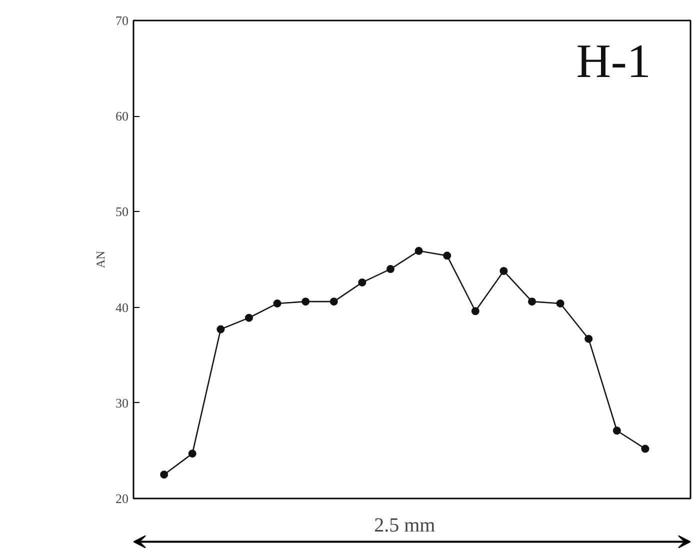 This screenshot has height=550, width=699. What do you see at coordinates (613, 61) in the screenshot?
I see `annotation: H-1` at bounding box center [613, 61].